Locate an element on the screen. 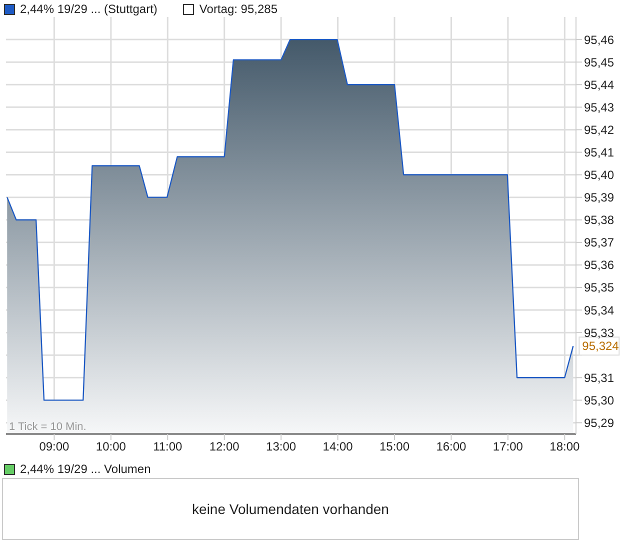 The width and height of the screenshot is (620, 546). x-tick-label: 13:00 is located at coordinates (281, 447).